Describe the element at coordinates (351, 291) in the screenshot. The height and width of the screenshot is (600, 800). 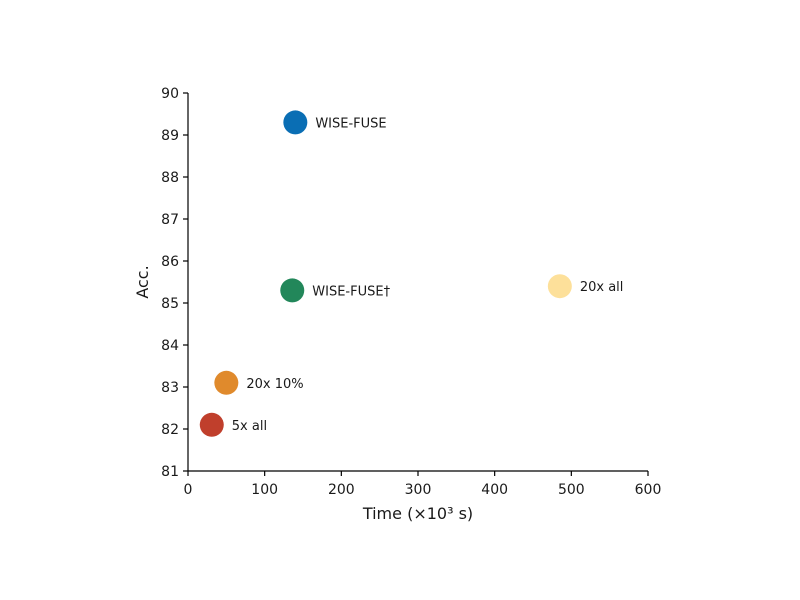
I see `point-label: WISE-FUSE†` at that location.